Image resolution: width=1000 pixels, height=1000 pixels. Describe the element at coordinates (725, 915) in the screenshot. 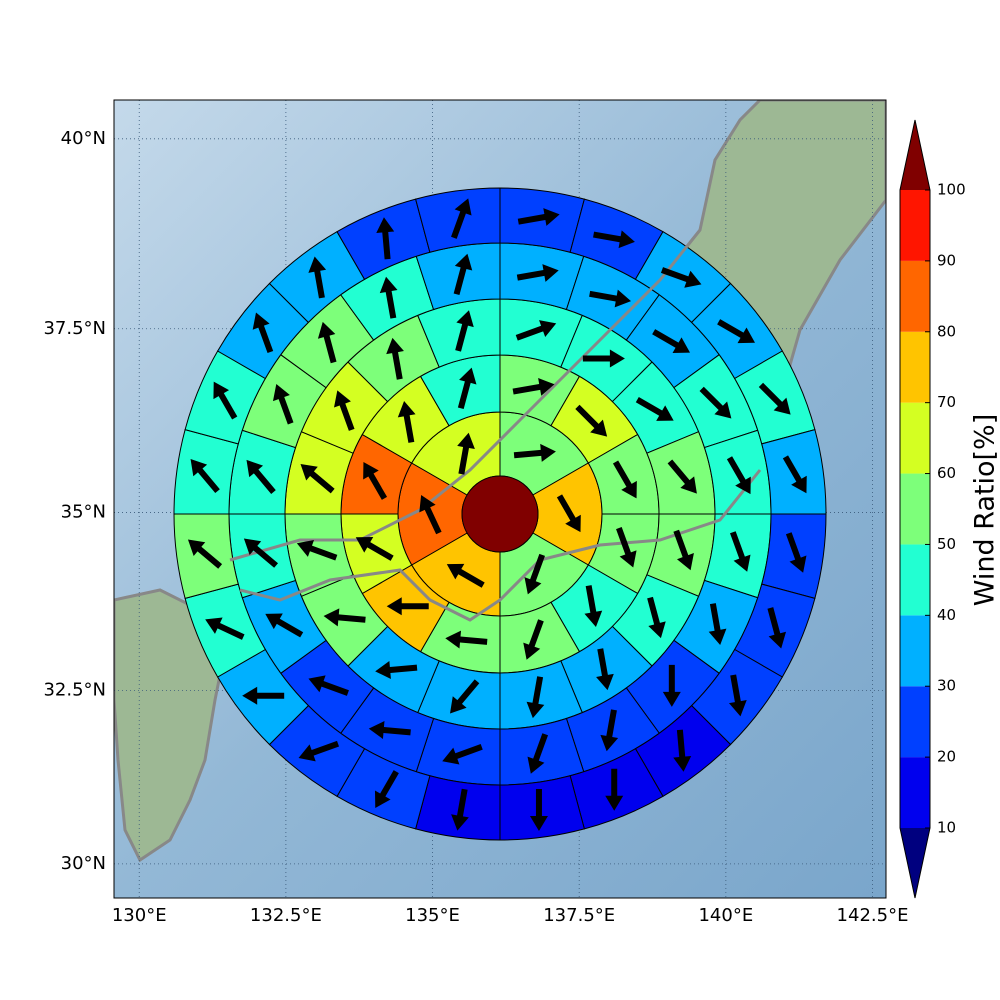

I see `x-tick-label: 140°E` at that location.